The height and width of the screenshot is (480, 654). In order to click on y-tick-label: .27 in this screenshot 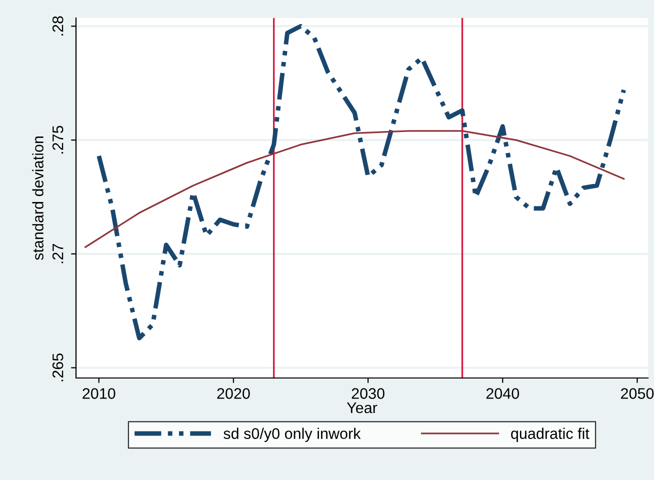, I will do `click(58, 254)`.